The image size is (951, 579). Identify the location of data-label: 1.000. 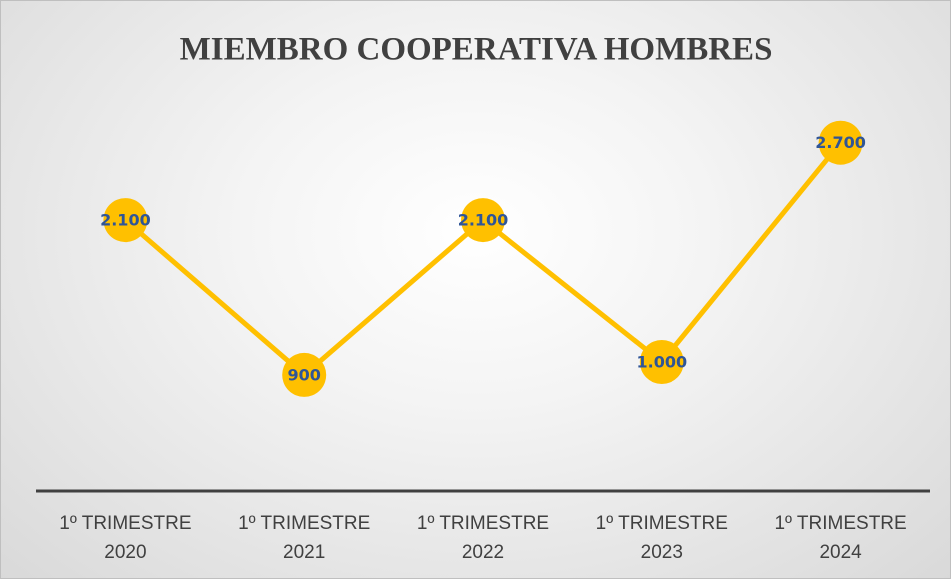
(661, 362).